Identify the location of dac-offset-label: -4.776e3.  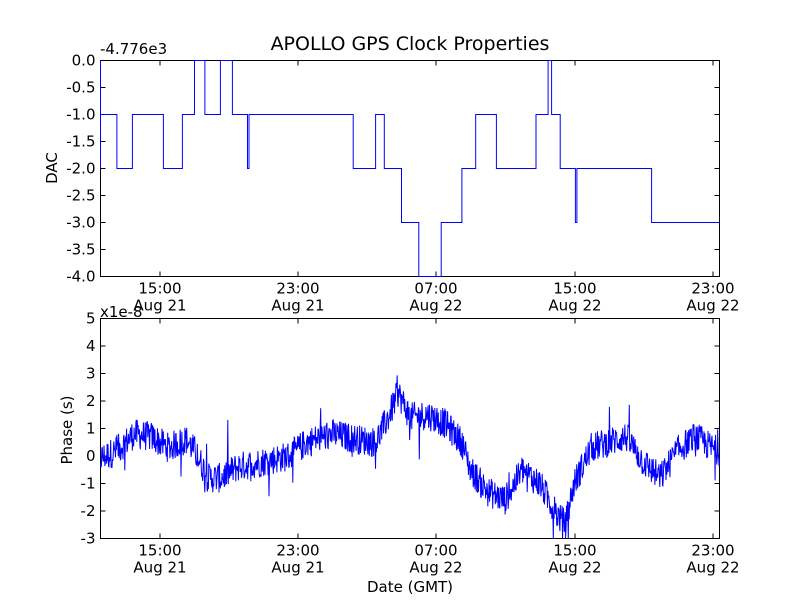
(133, 49).